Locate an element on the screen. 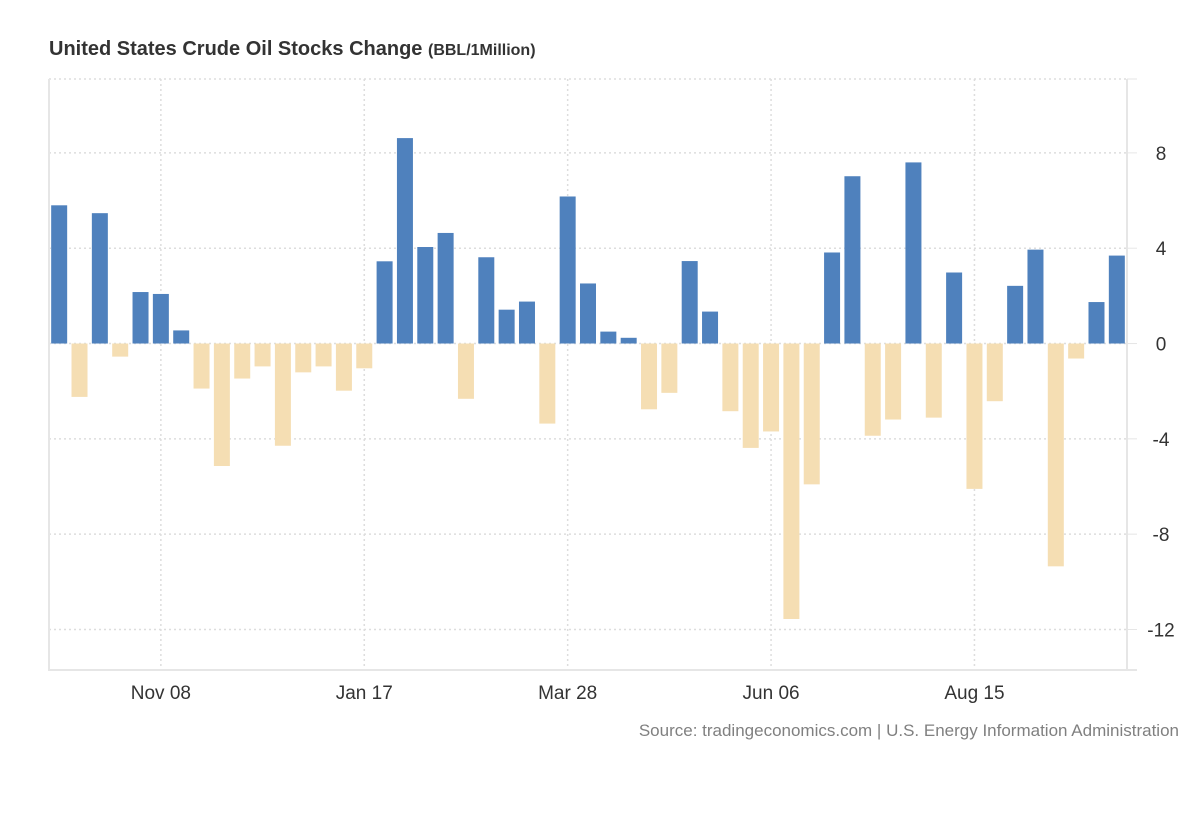 The width and height of the screenshot is (1200, 820). y-tick-label: -12 is located at coordinates (1160, 630).